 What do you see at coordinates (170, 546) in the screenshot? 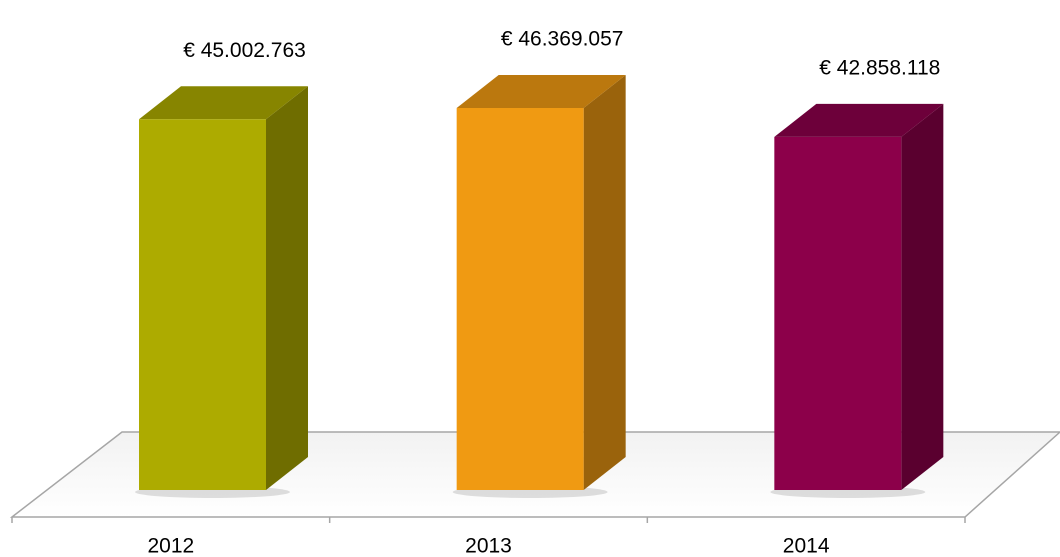
I see `x-tick-label: 2012` at bounding box center [170, 546].